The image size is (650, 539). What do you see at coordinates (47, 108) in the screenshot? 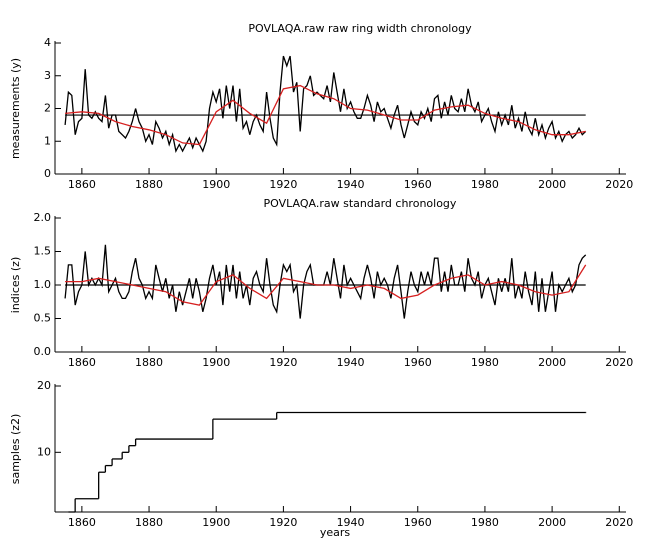
I see `y-tick-label: 2` at bounding box center [47, 108].